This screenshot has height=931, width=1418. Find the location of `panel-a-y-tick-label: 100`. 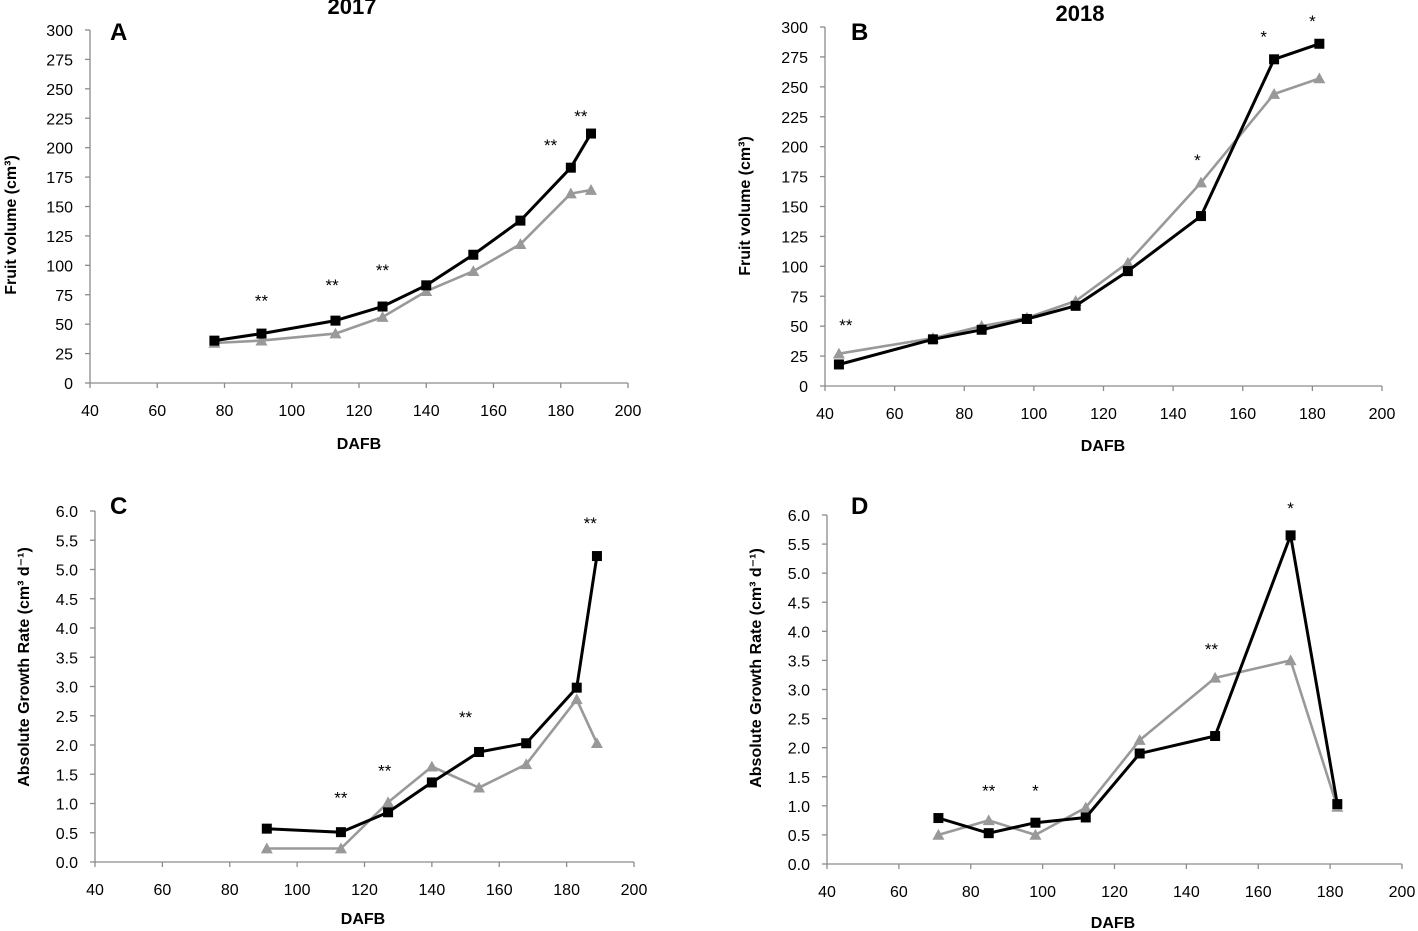

panel-a-y-tick-label: 100 is located at coordinates (59, 266).